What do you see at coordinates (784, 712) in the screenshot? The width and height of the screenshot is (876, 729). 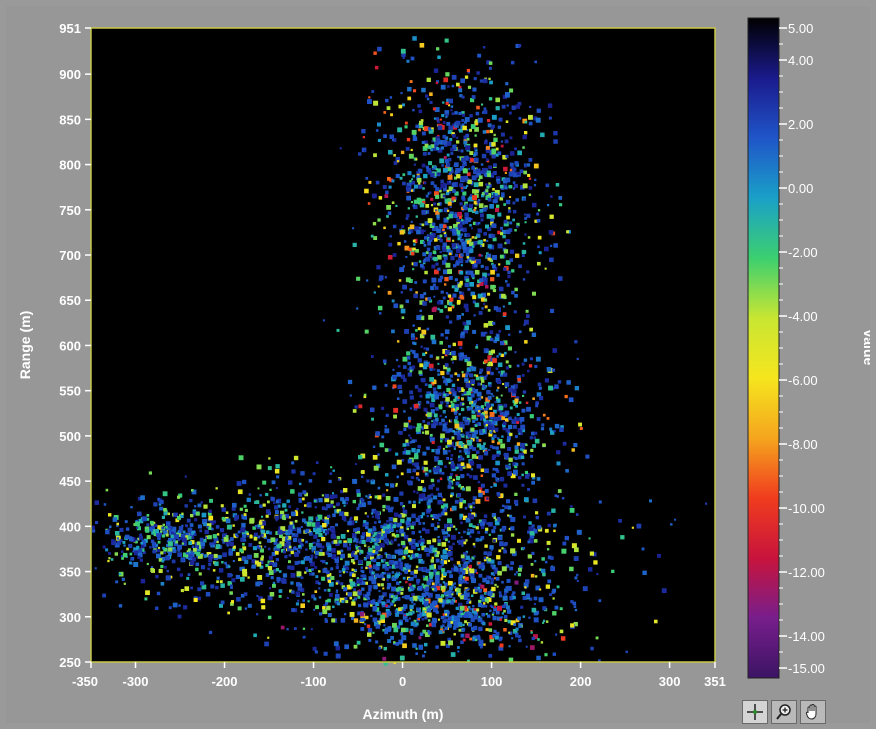 I see `zoom-in-tool-button` at bounding box center [784, 712].